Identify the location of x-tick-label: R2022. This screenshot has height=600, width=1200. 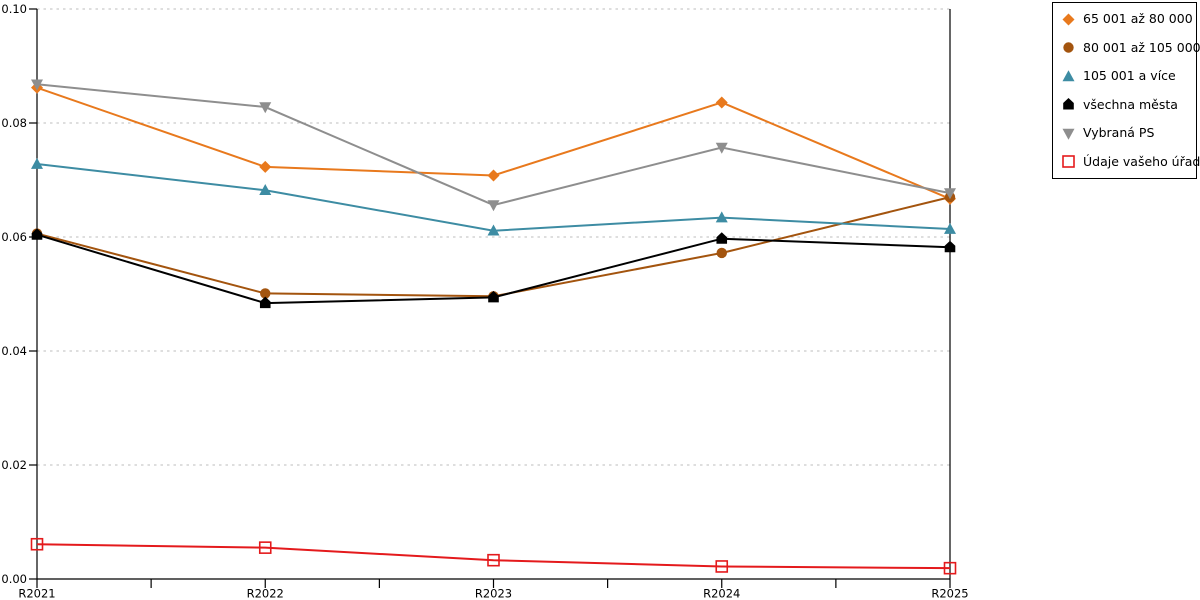
(265, 593).